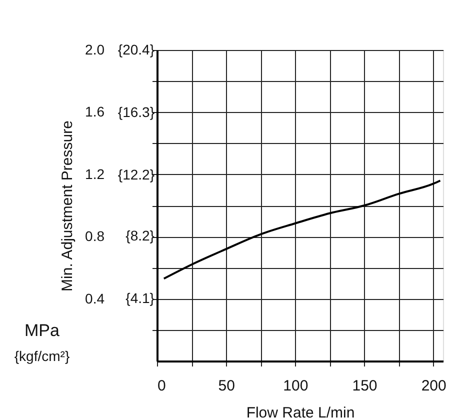 This screenshot has width=458, height=420. Describe the element at coordinates (162, 386) in the screenshot. I see `x-tick-label: 0` at that location.